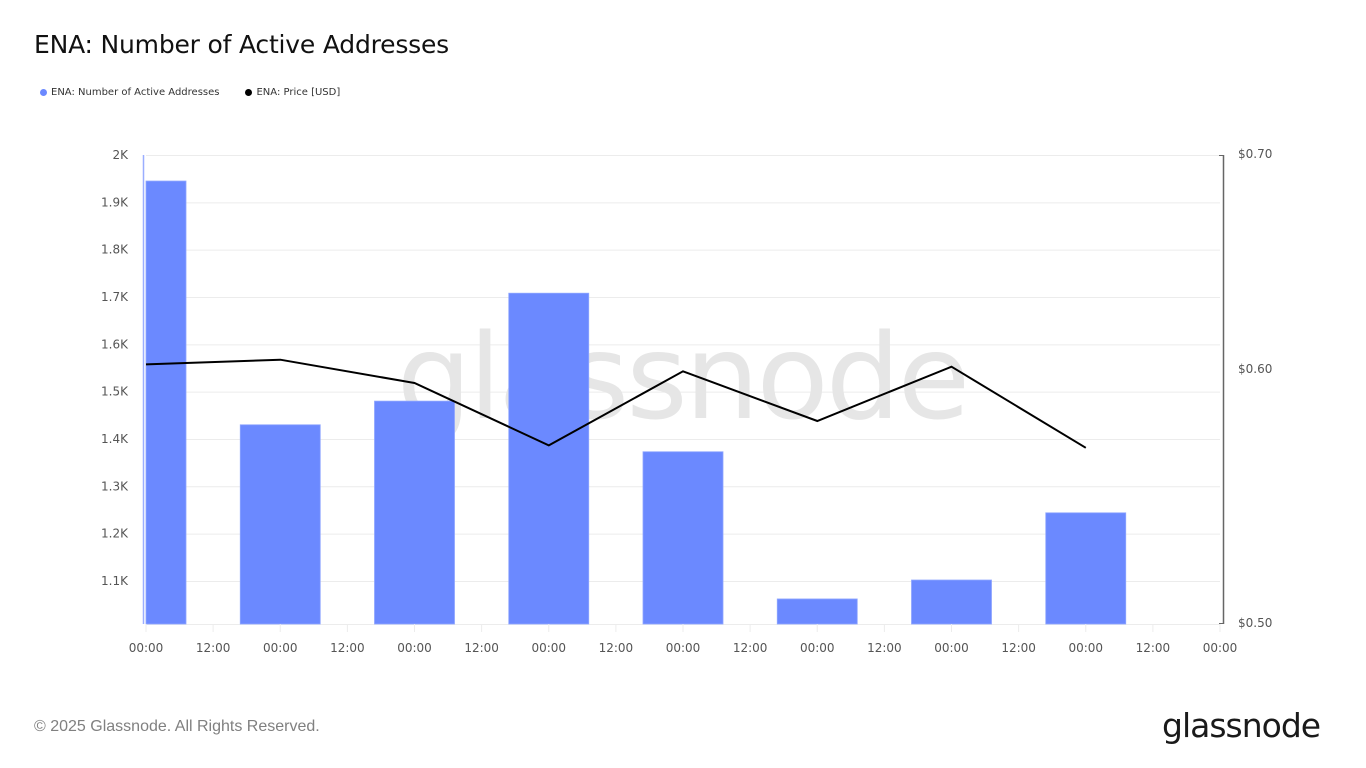 Image resolution: width=1366 pixels, height=768 pixels. What do you see at coordinates (115, 297) in the screenshot?
I see `svg-text: 1.7K` at bounding box center [115, 297].